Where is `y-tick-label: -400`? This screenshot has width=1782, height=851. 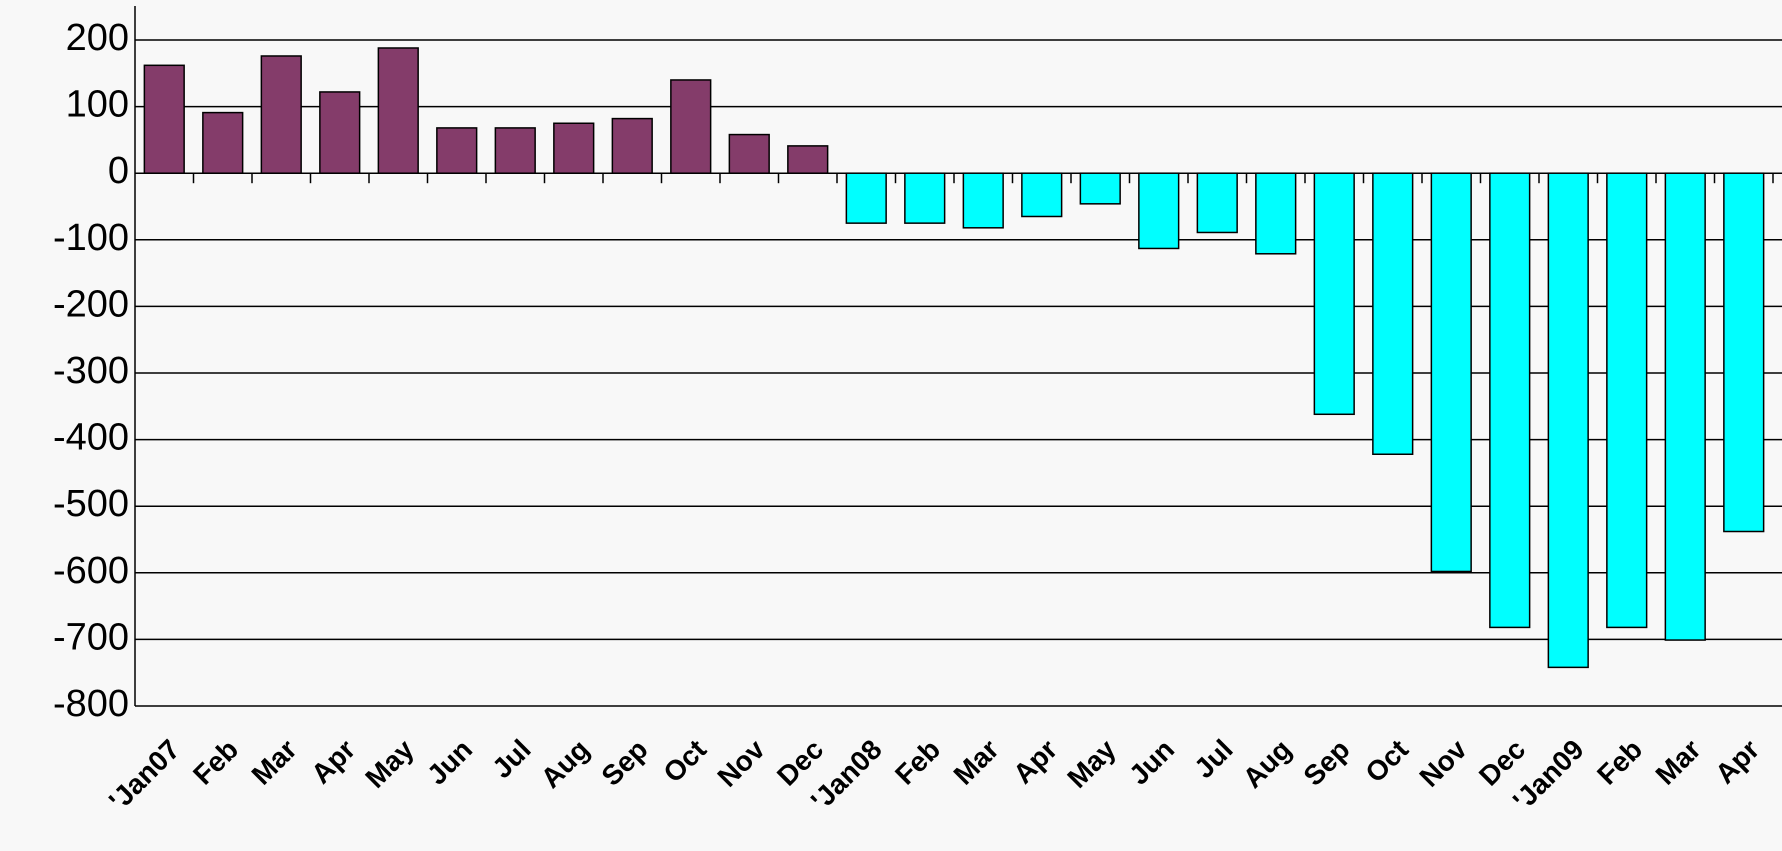
y-tick-label: -400 is located at coordinates (91, 438).